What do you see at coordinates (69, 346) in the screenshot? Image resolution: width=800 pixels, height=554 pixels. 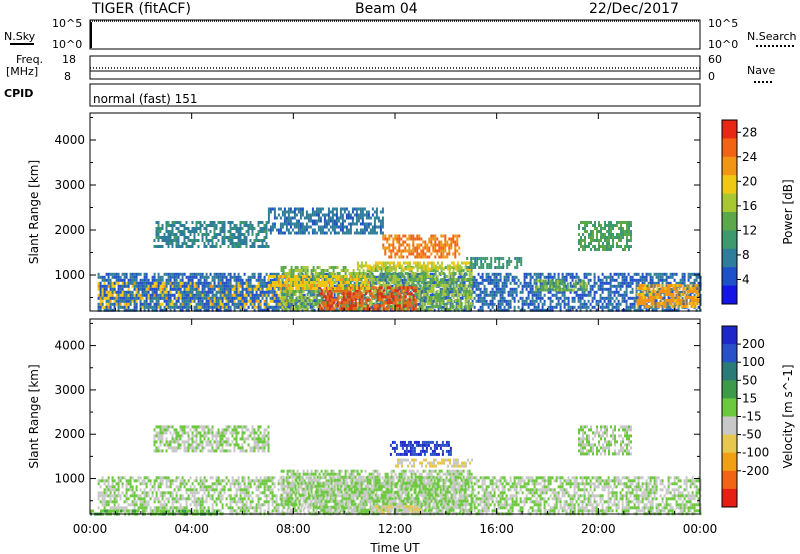 I see `velocity-ytick-label-3: 4000` at bounding box center [69, 346].